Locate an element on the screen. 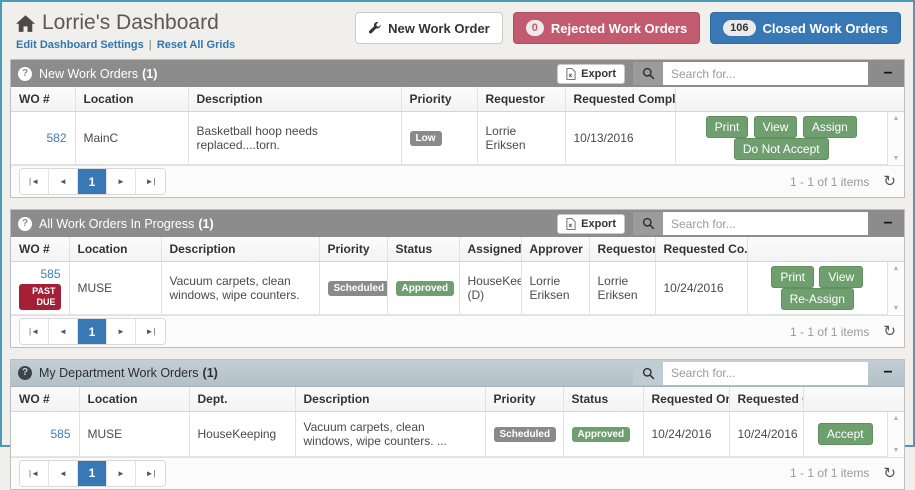  approver-cell: Lorrie Eriksen is located at coordinates (554, 288).